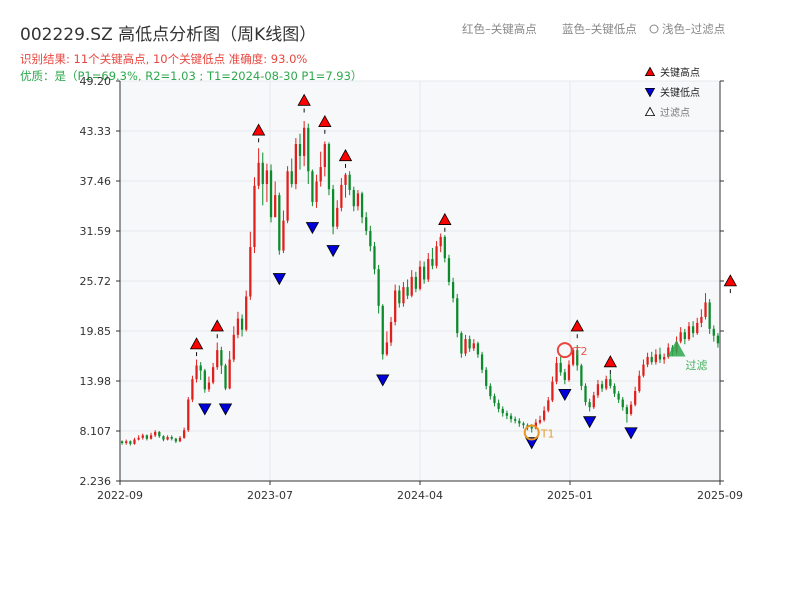 The height and width of the screenshot is (600, 800). What do you see at coordinates (676, 348) in the screenshot?
I see `filtered-point-marker` at bounding box center [676, 348].